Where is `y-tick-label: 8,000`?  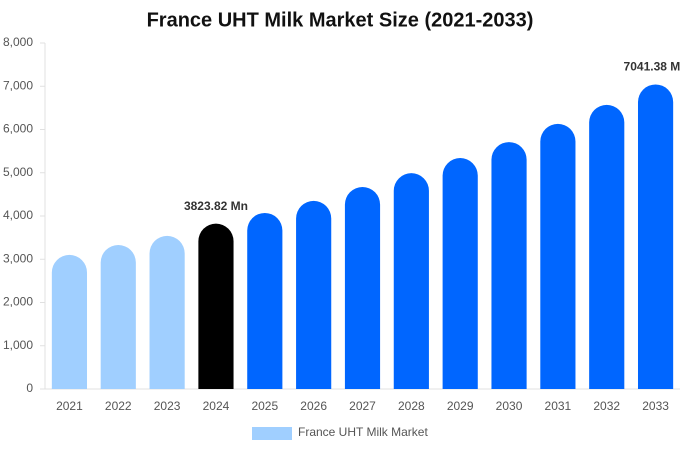 y-tick-label: 8,000 is located at coordinates (18, 42).